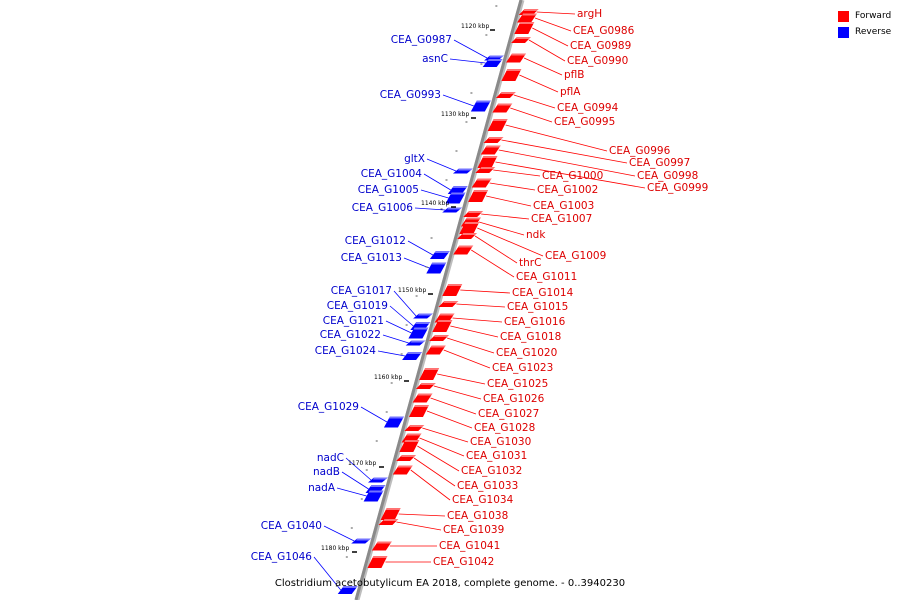 This screenshot has width=900, height=600. Describe the element at coordinates (330, 458) in the screenshot. I see `gene-label-nadc: nadC` at that location.